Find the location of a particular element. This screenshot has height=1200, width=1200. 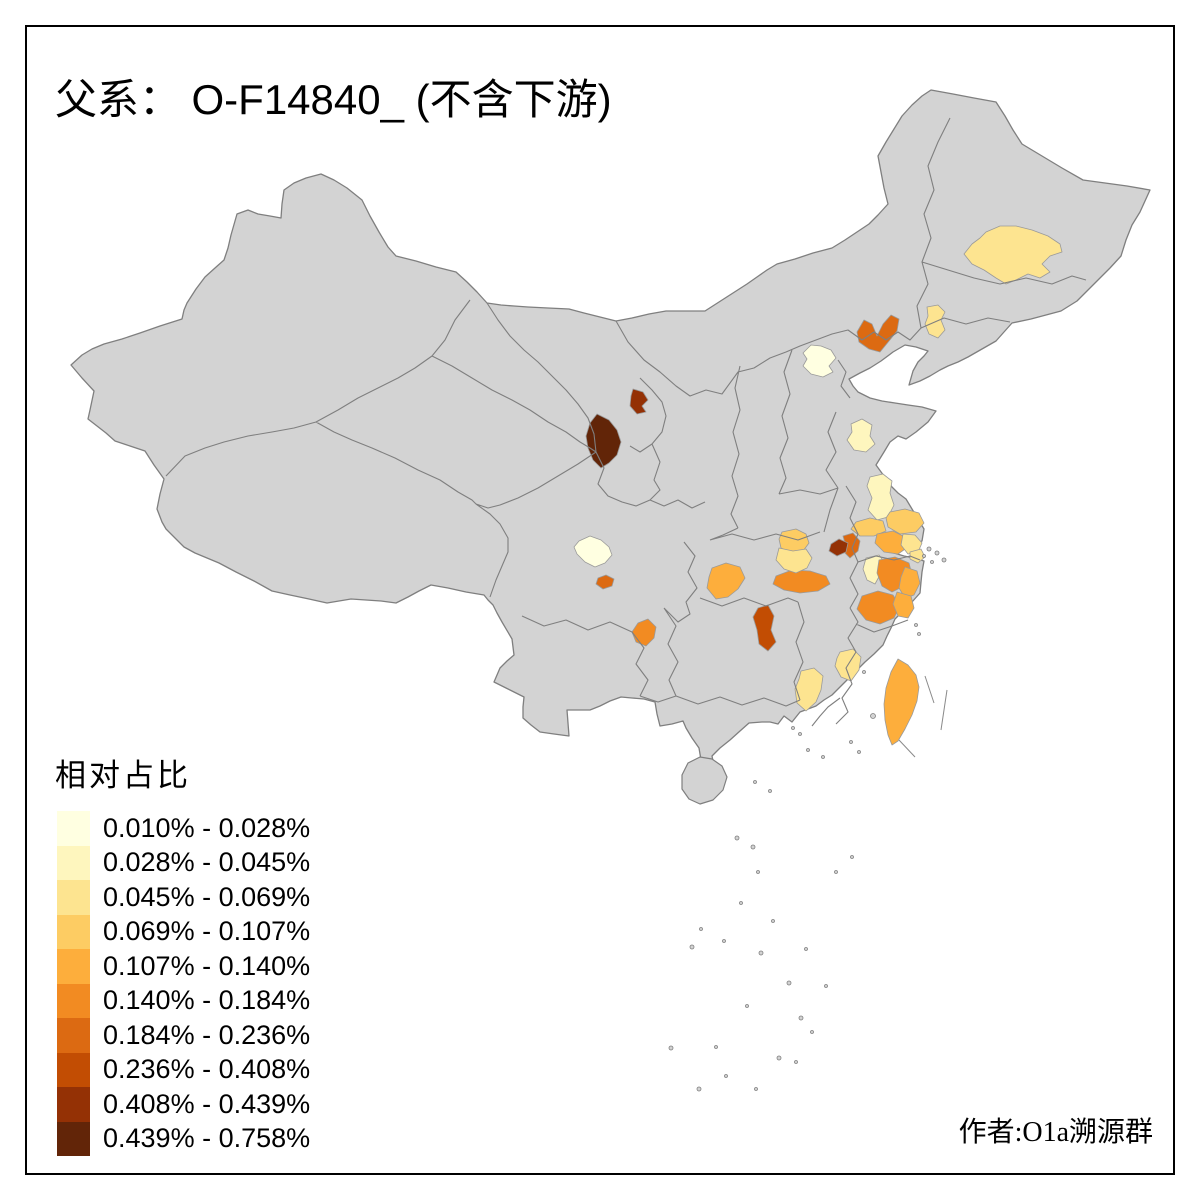

legend-item: 0.028% - 0.045% is located at coordinates (184, 862).